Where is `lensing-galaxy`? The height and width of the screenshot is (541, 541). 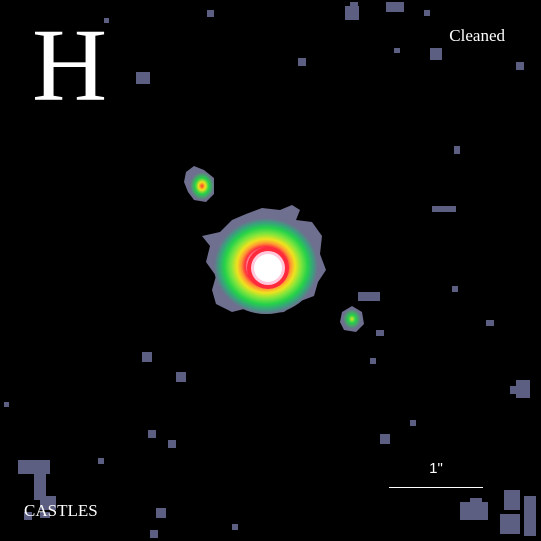
lensing-galaxy is located at coordinates (264, 259).